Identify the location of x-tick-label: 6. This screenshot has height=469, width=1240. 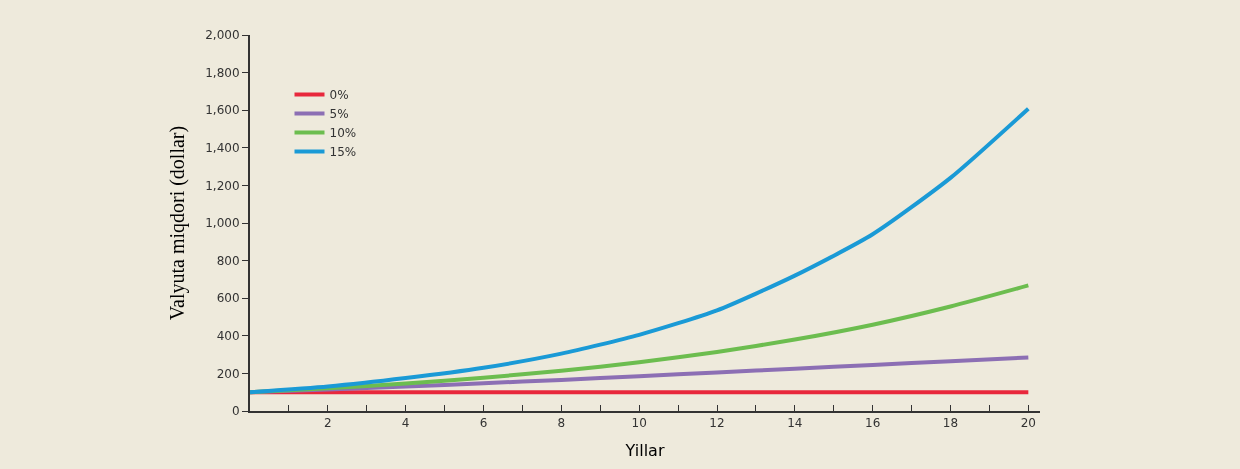
(483, 423).